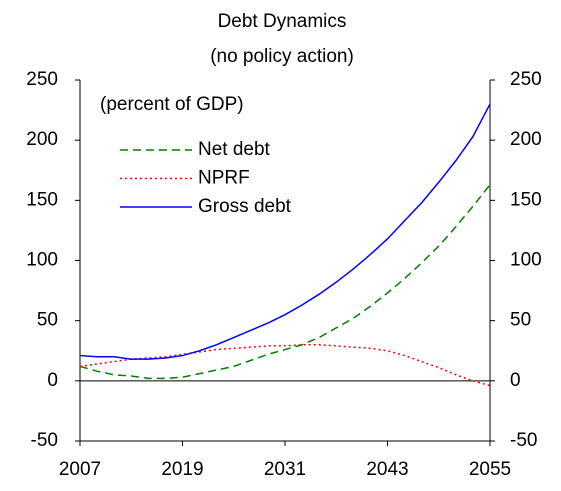 The height and width of the screenshot is (491, 561). I want to click on x-tick-label: 2007, so click(80, 469).